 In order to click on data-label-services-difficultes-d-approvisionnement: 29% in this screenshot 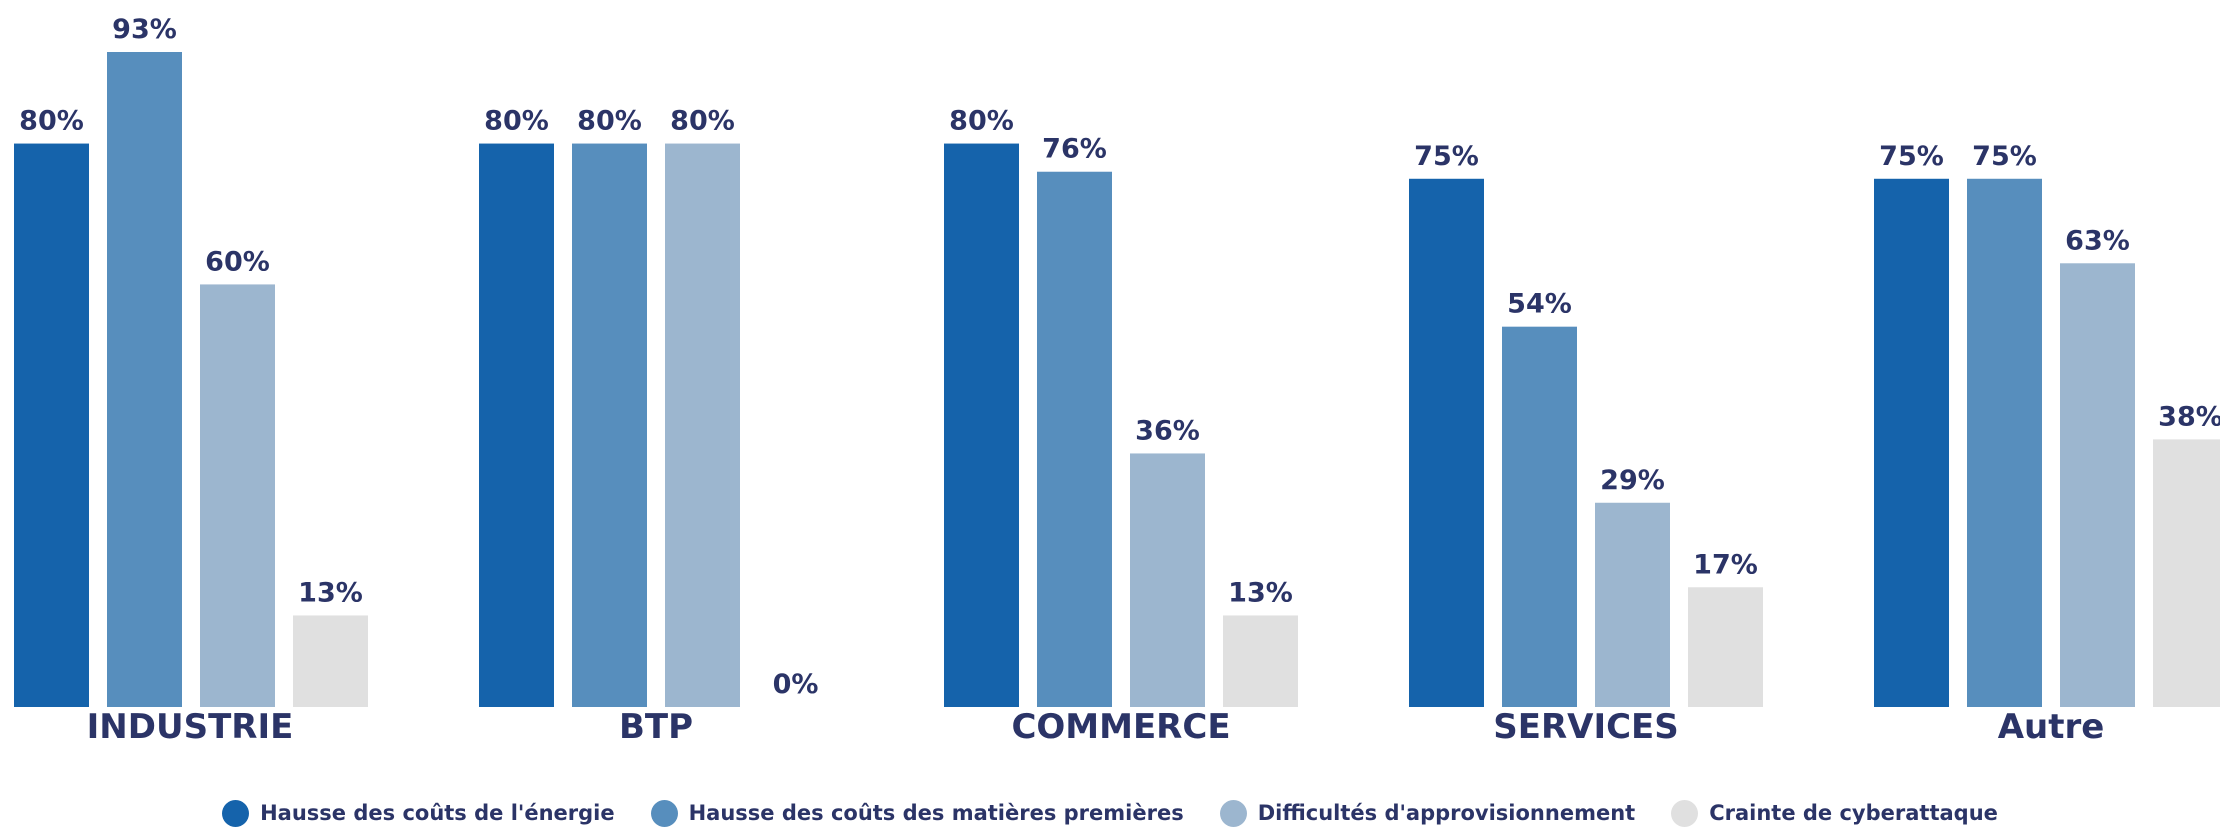, I will do `click(1632, 480)`.